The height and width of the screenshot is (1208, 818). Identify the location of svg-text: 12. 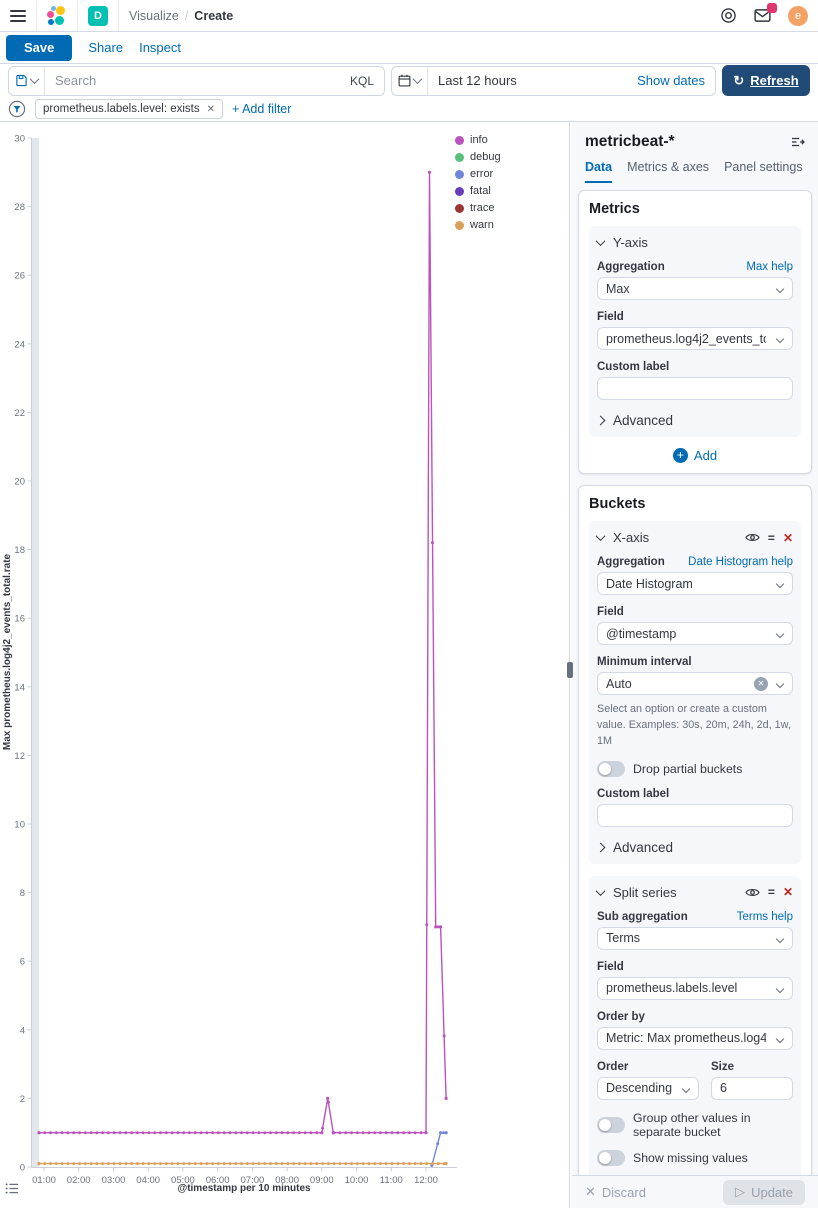
(19, 756).